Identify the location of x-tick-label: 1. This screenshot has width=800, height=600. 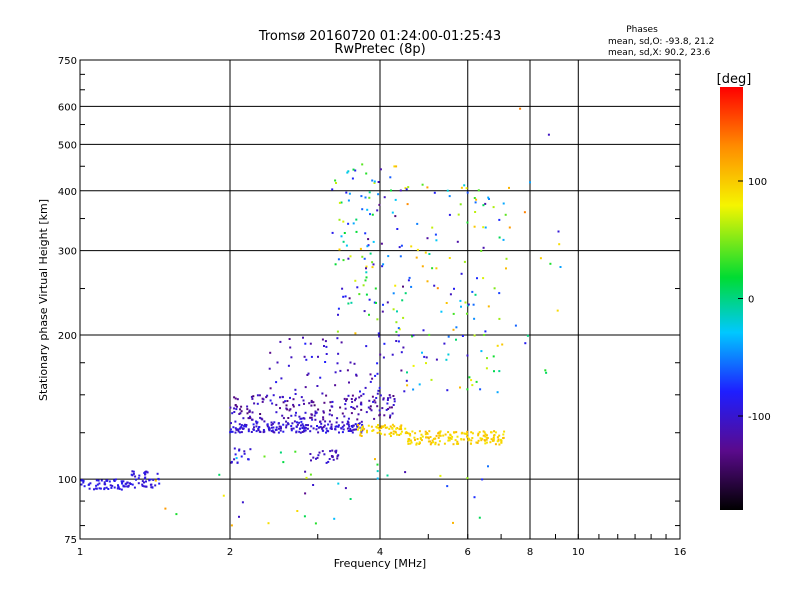
(80, 552).